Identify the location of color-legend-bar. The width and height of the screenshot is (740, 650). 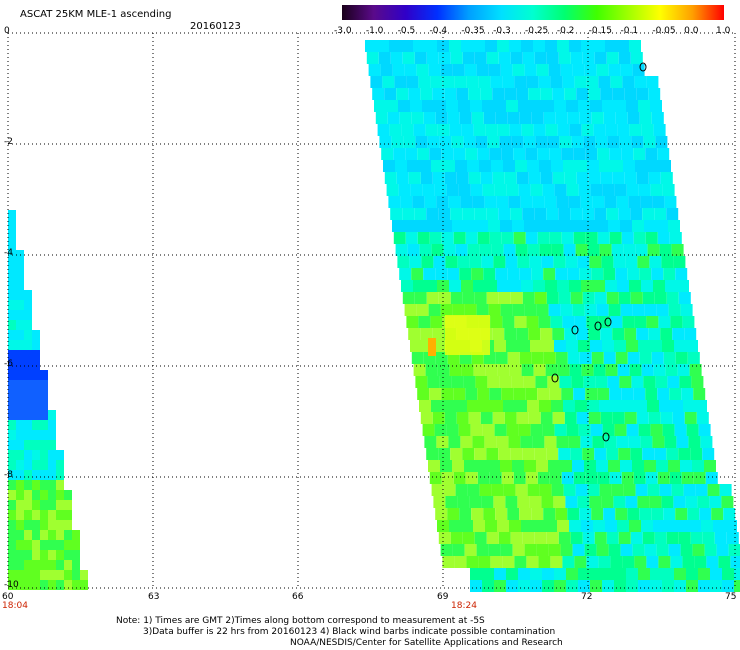
(533, 12).